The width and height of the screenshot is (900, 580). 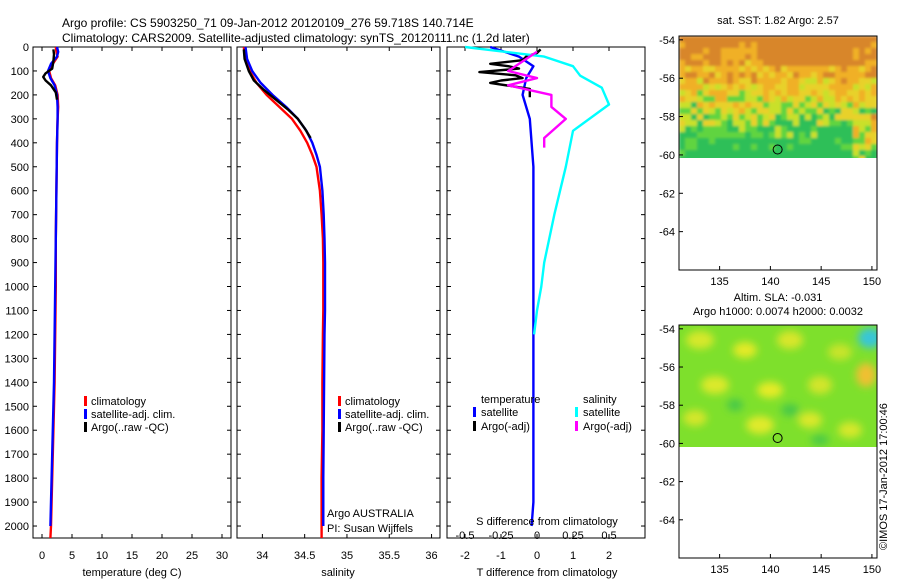 What do you see at coordinates (20, 144) in the screenshot?
I see `depth-tick-label: 400` at bounding box center [20, 144].